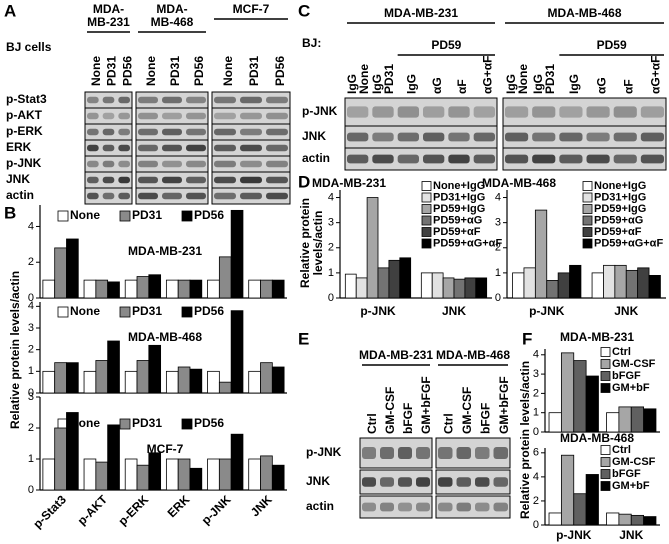 The width and height of the screenshot is (669, 544). I want to click on lane-label: PD31, so click(175, 71).